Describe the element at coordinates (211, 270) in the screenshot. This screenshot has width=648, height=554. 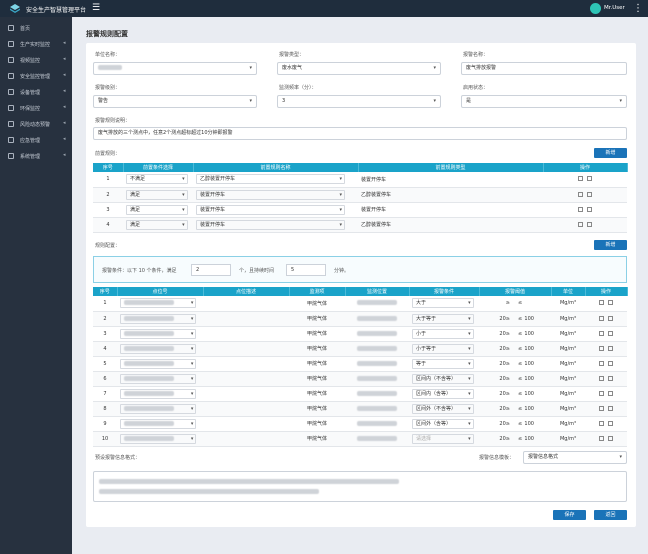
I see `cond-count-input: 2` at that location.